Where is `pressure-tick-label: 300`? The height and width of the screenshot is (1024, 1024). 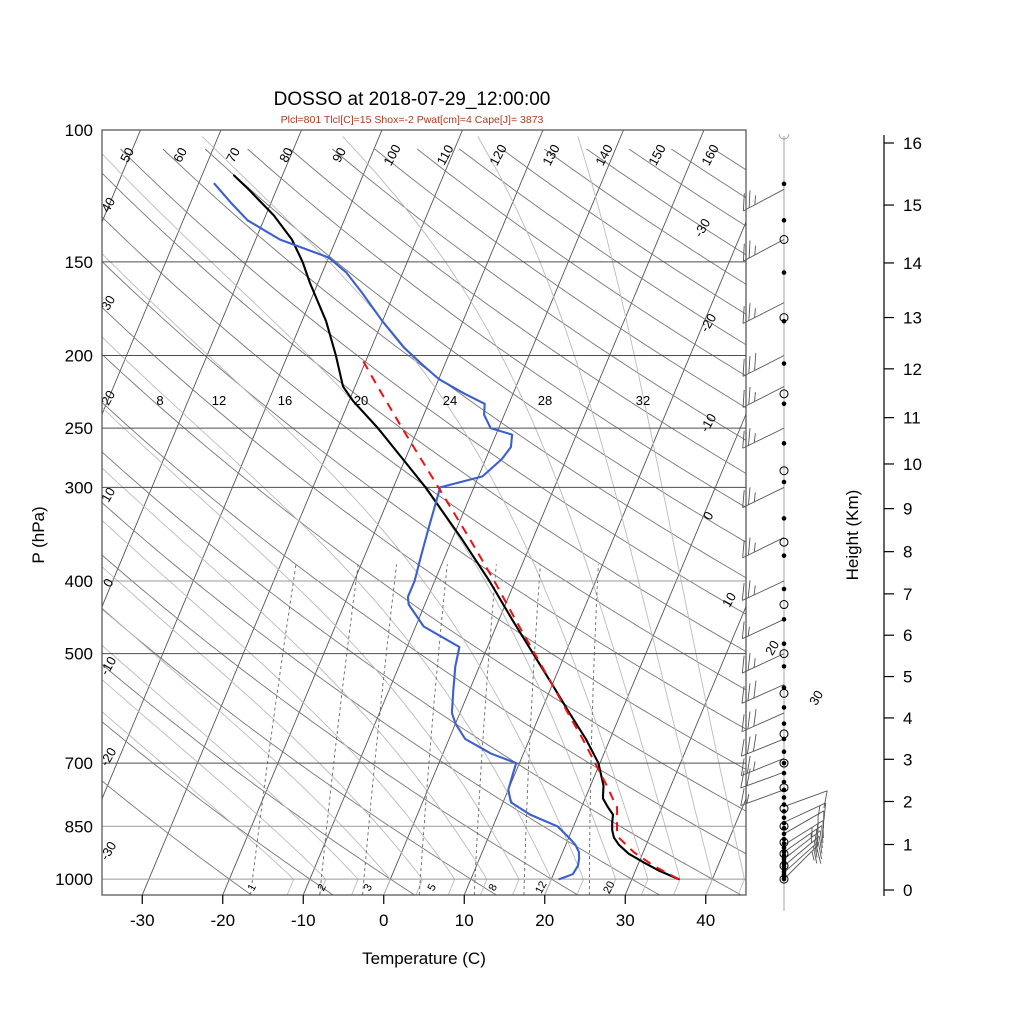
pressure-tick-label: 300 is located at coordinates (79, 487).